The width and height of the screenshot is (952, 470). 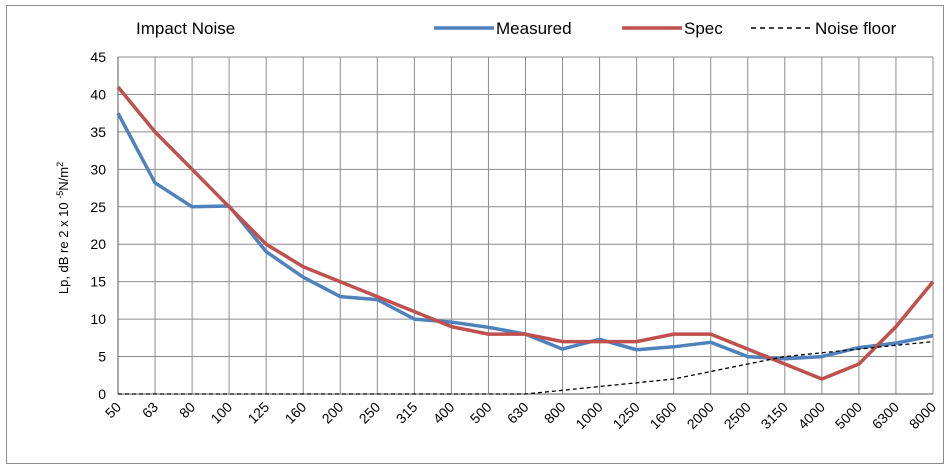 What do you see at coordinates (848, 415) in the screenshot?
I see `x-tick-label: 5000` at bounding box center [848, 415].